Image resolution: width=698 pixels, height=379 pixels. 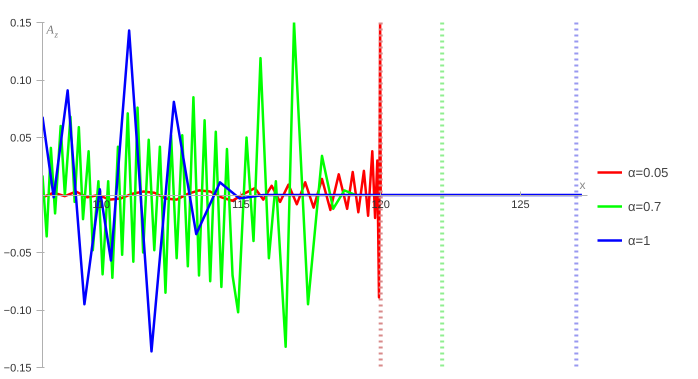 What do you see at coordinates (583, 185) in the screenshot?
I see `x-axis-title: x` at bounding box center [583, 185].